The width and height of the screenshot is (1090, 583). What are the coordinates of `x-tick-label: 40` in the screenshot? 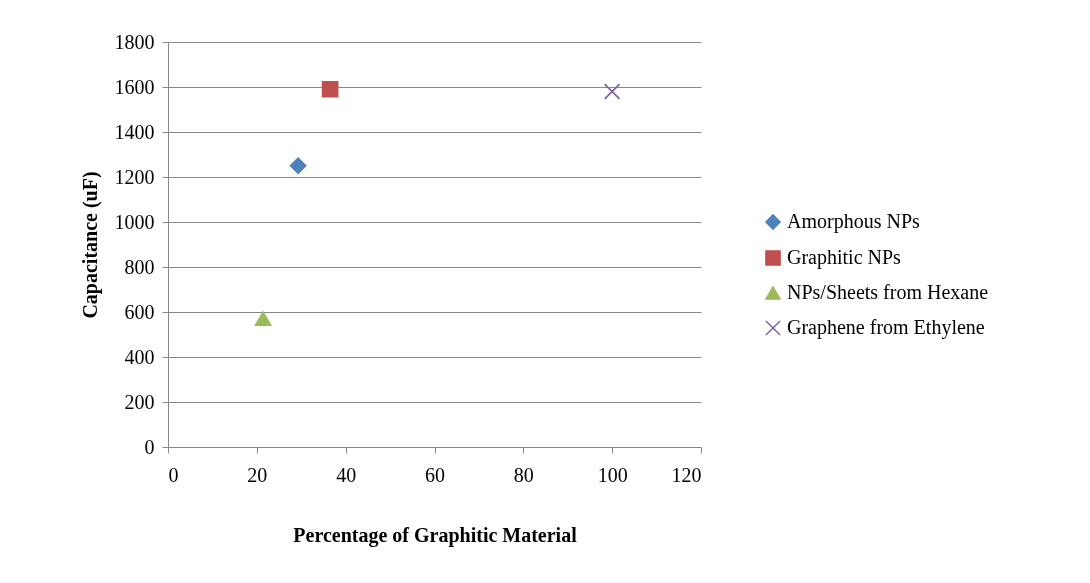 It's located at (346, 474).